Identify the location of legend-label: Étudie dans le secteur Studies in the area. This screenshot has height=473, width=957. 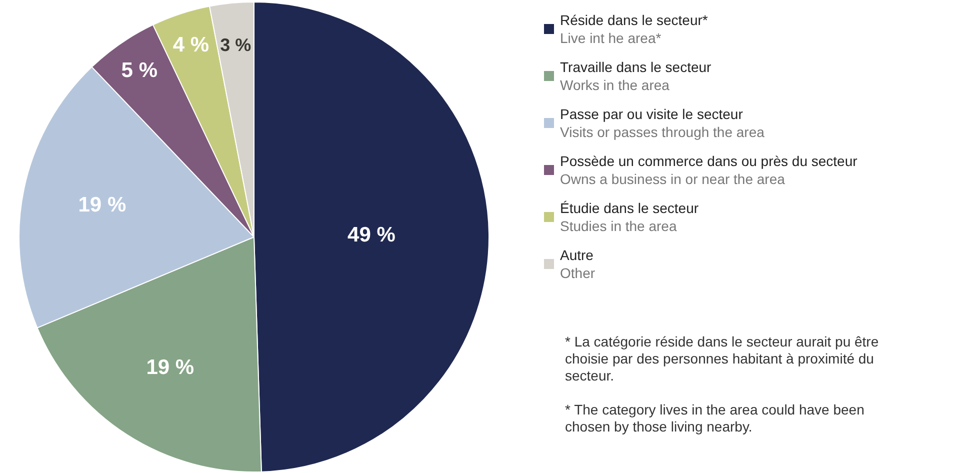
(629, 217).